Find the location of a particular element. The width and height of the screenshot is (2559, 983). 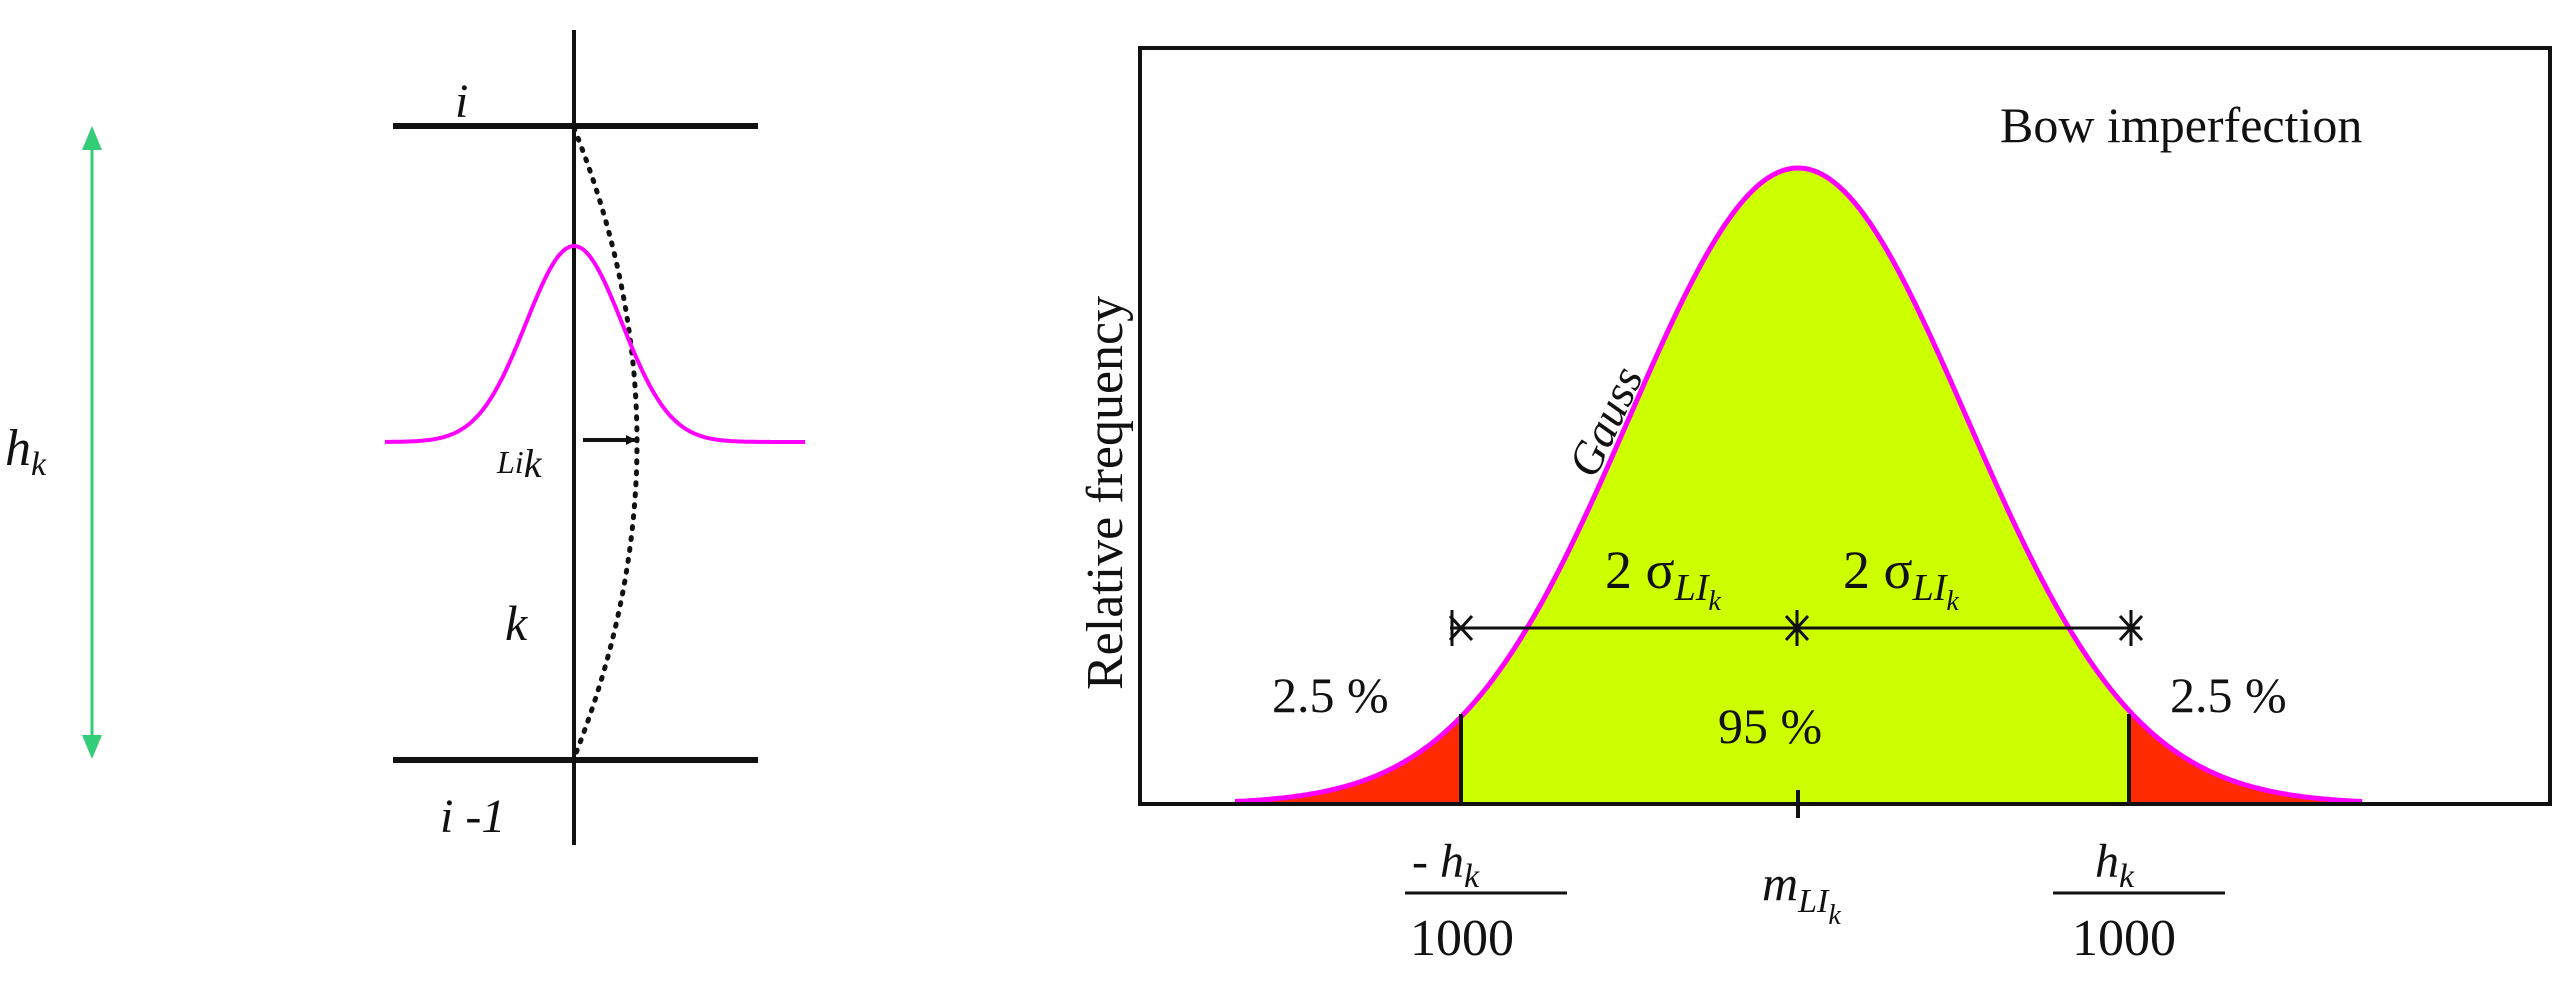

tick-label-center: mLIk is located at coordinates (1801, 893).